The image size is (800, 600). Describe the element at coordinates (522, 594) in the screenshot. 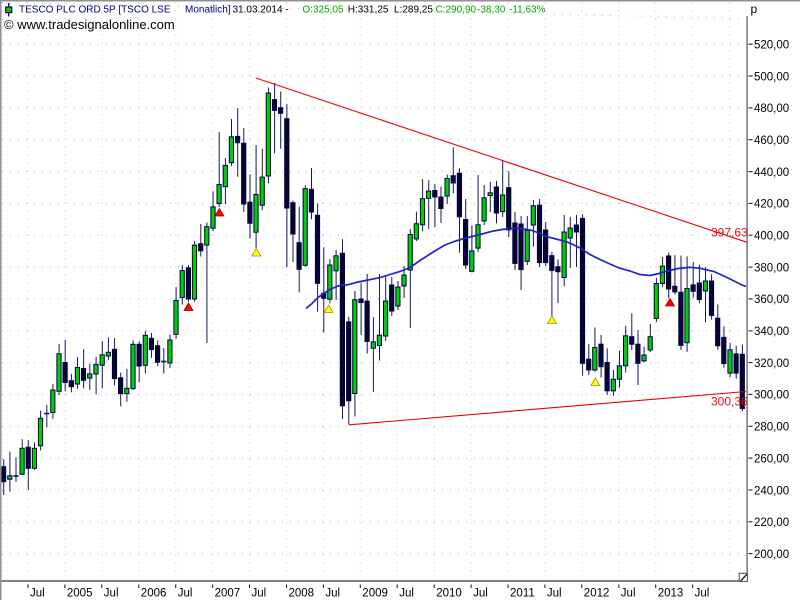

I see `svg-text: 2011` at that location.